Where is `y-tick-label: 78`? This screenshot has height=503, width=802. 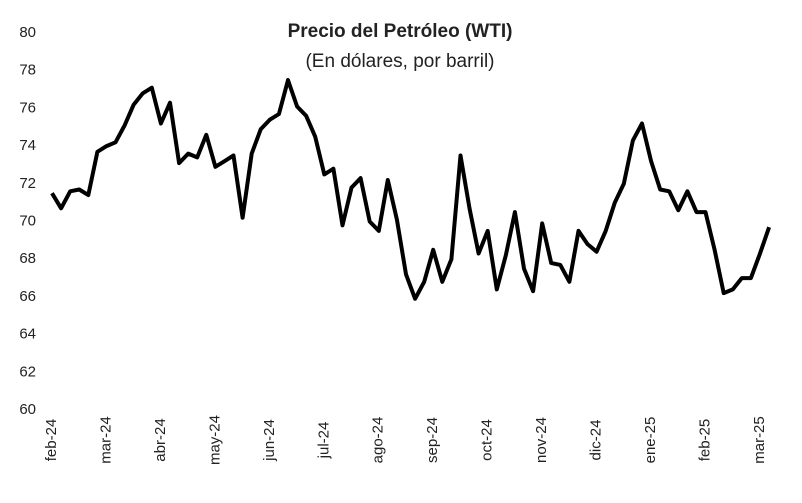 y-tick-label: 78 is located at coordinates (27, 70).